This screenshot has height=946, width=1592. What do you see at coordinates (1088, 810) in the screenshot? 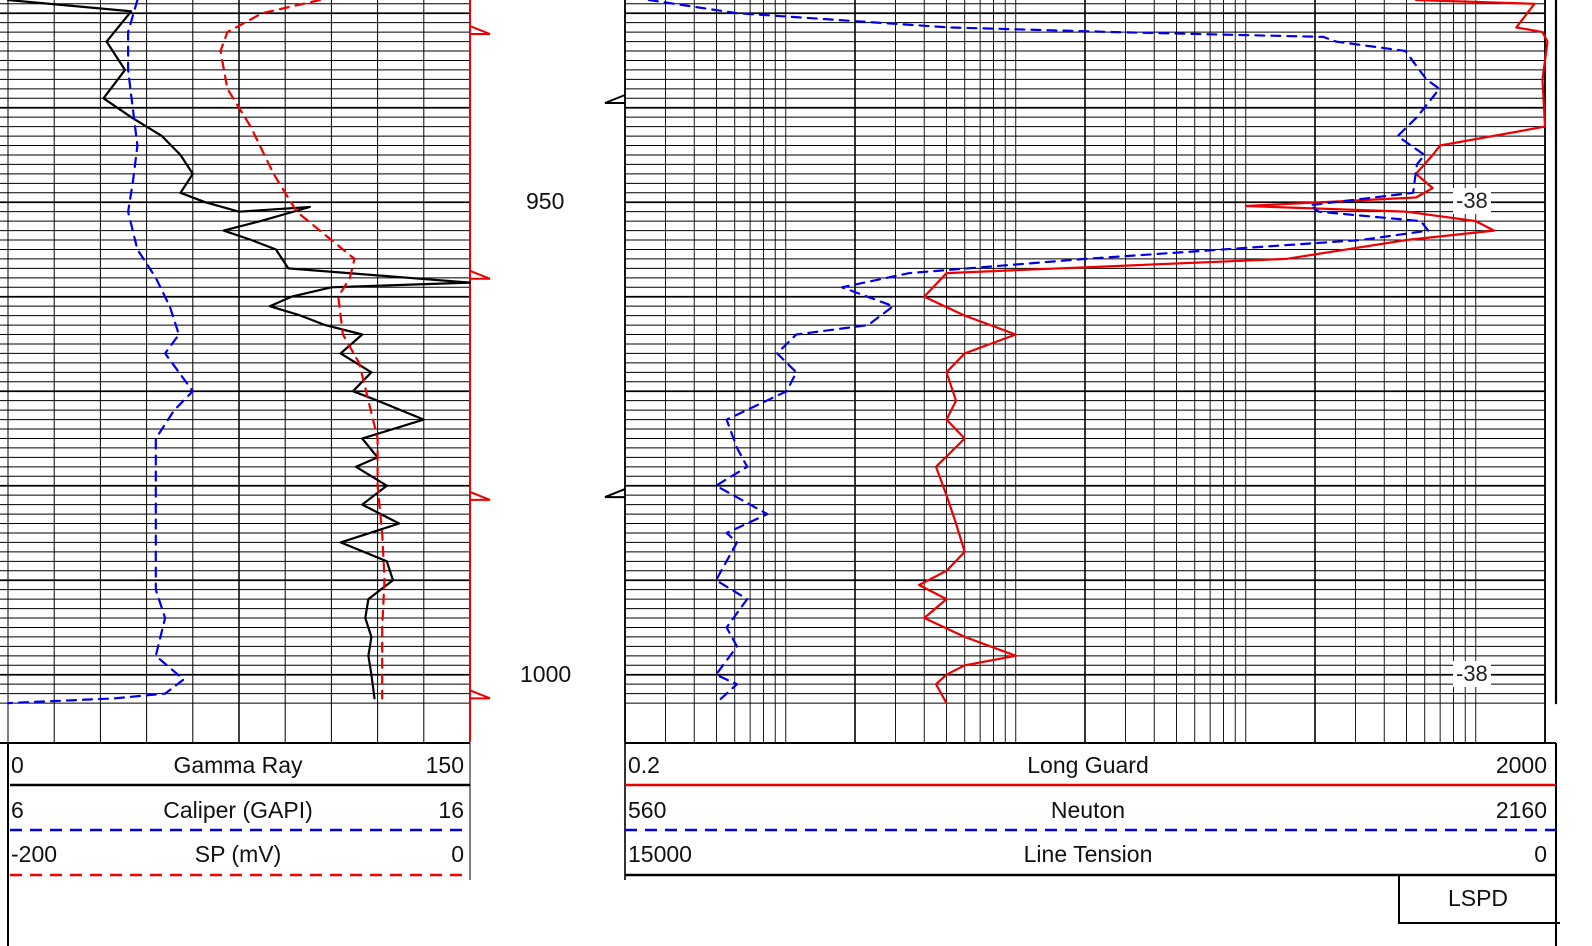
I see `legend-track2-name: Neuton` at bounding box center [1088, 810].